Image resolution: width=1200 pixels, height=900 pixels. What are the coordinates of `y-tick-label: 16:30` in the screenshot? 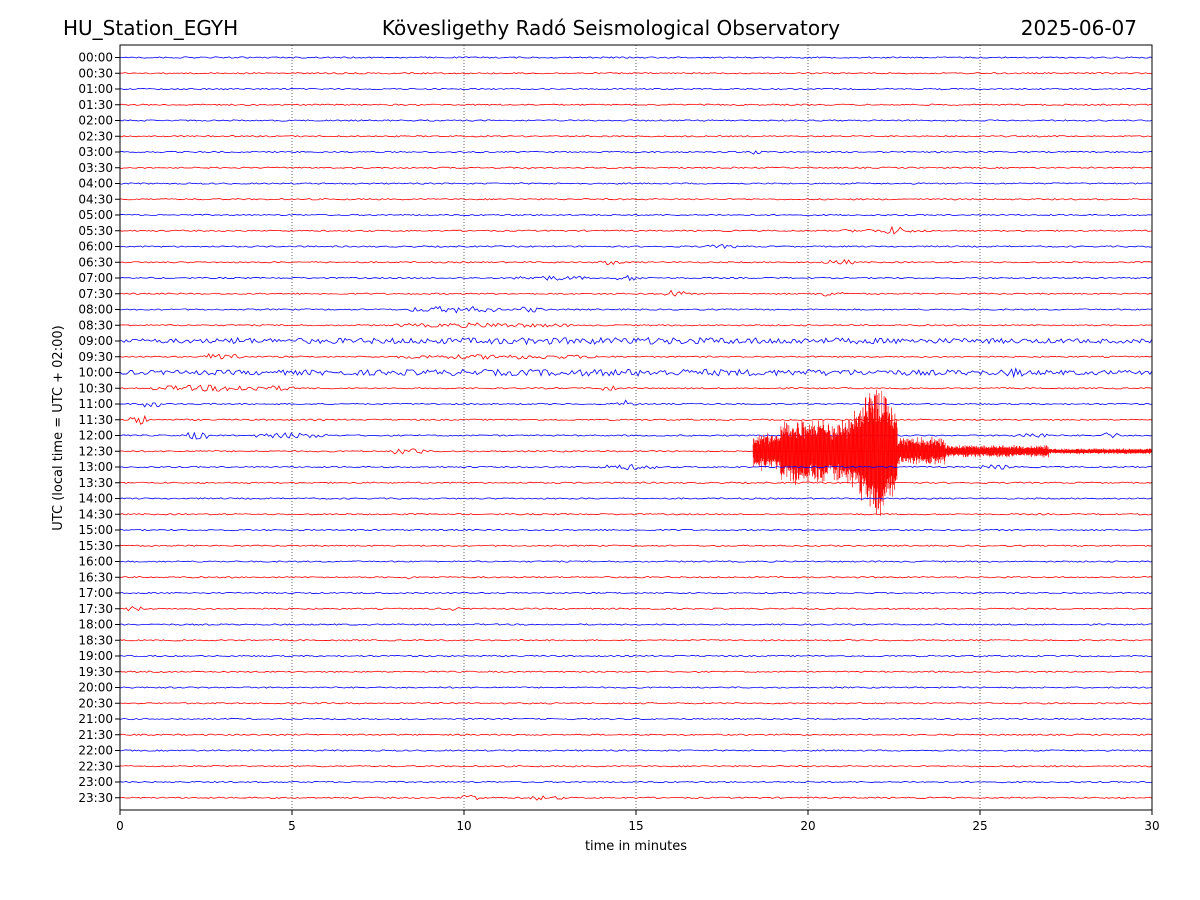 It's located at (95, 577).